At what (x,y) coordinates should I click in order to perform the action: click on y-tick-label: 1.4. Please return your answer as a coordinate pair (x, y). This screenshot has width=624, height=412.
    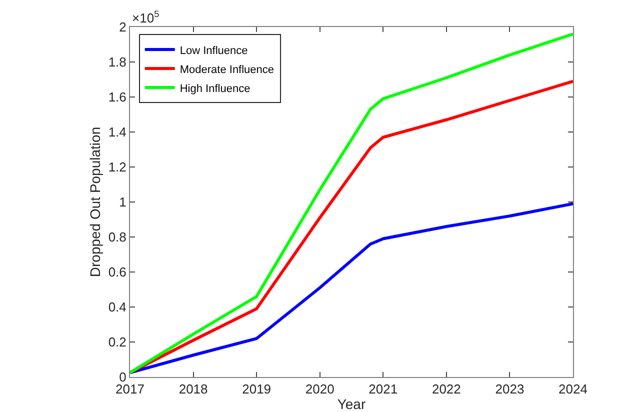
    Looking at the image, I should click on (117, 132).